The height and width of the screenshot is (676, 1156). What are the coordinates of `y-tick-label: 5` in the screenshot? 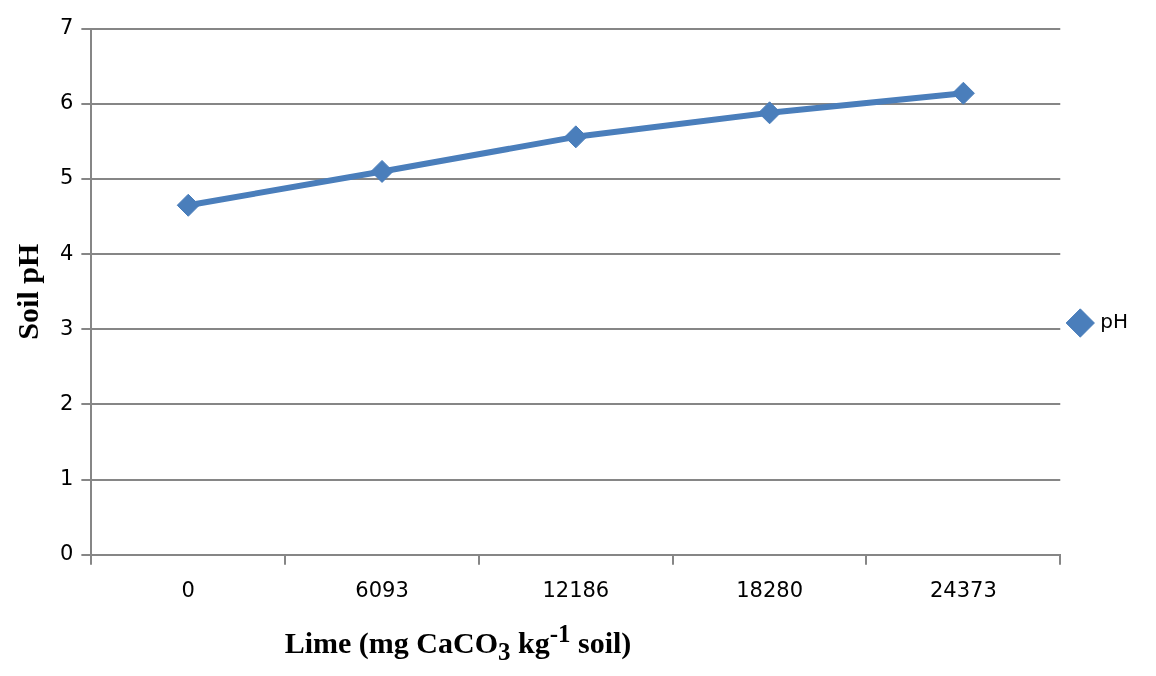 It's located at (66, 177).